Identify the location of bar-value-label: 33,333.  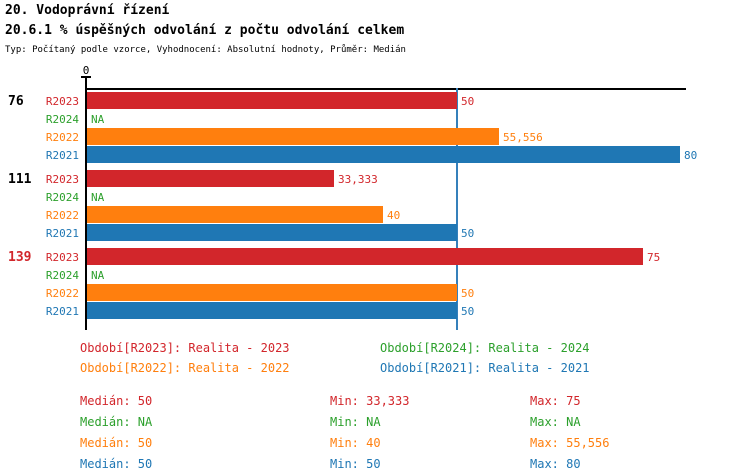
(358, 179).